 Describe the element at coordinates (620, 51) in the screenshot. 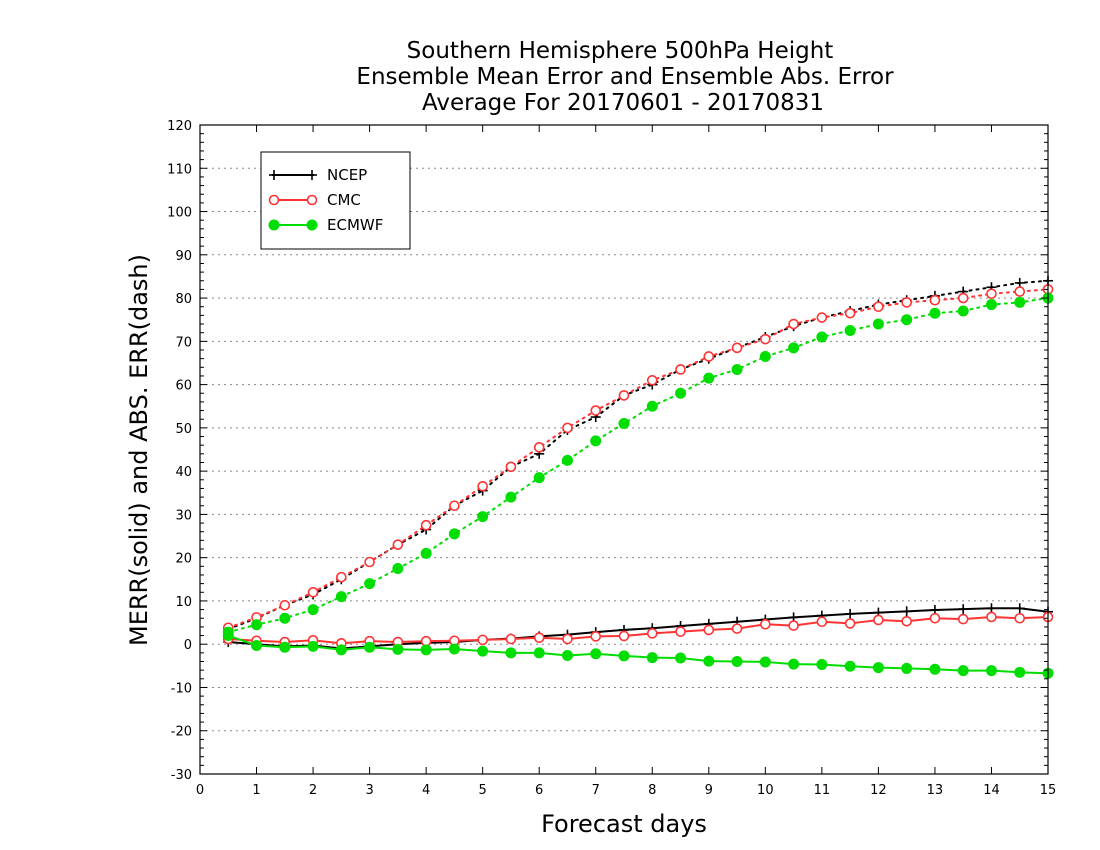

I see `title-line-1: Southern Hemisphere 500hPa Height` at that location.